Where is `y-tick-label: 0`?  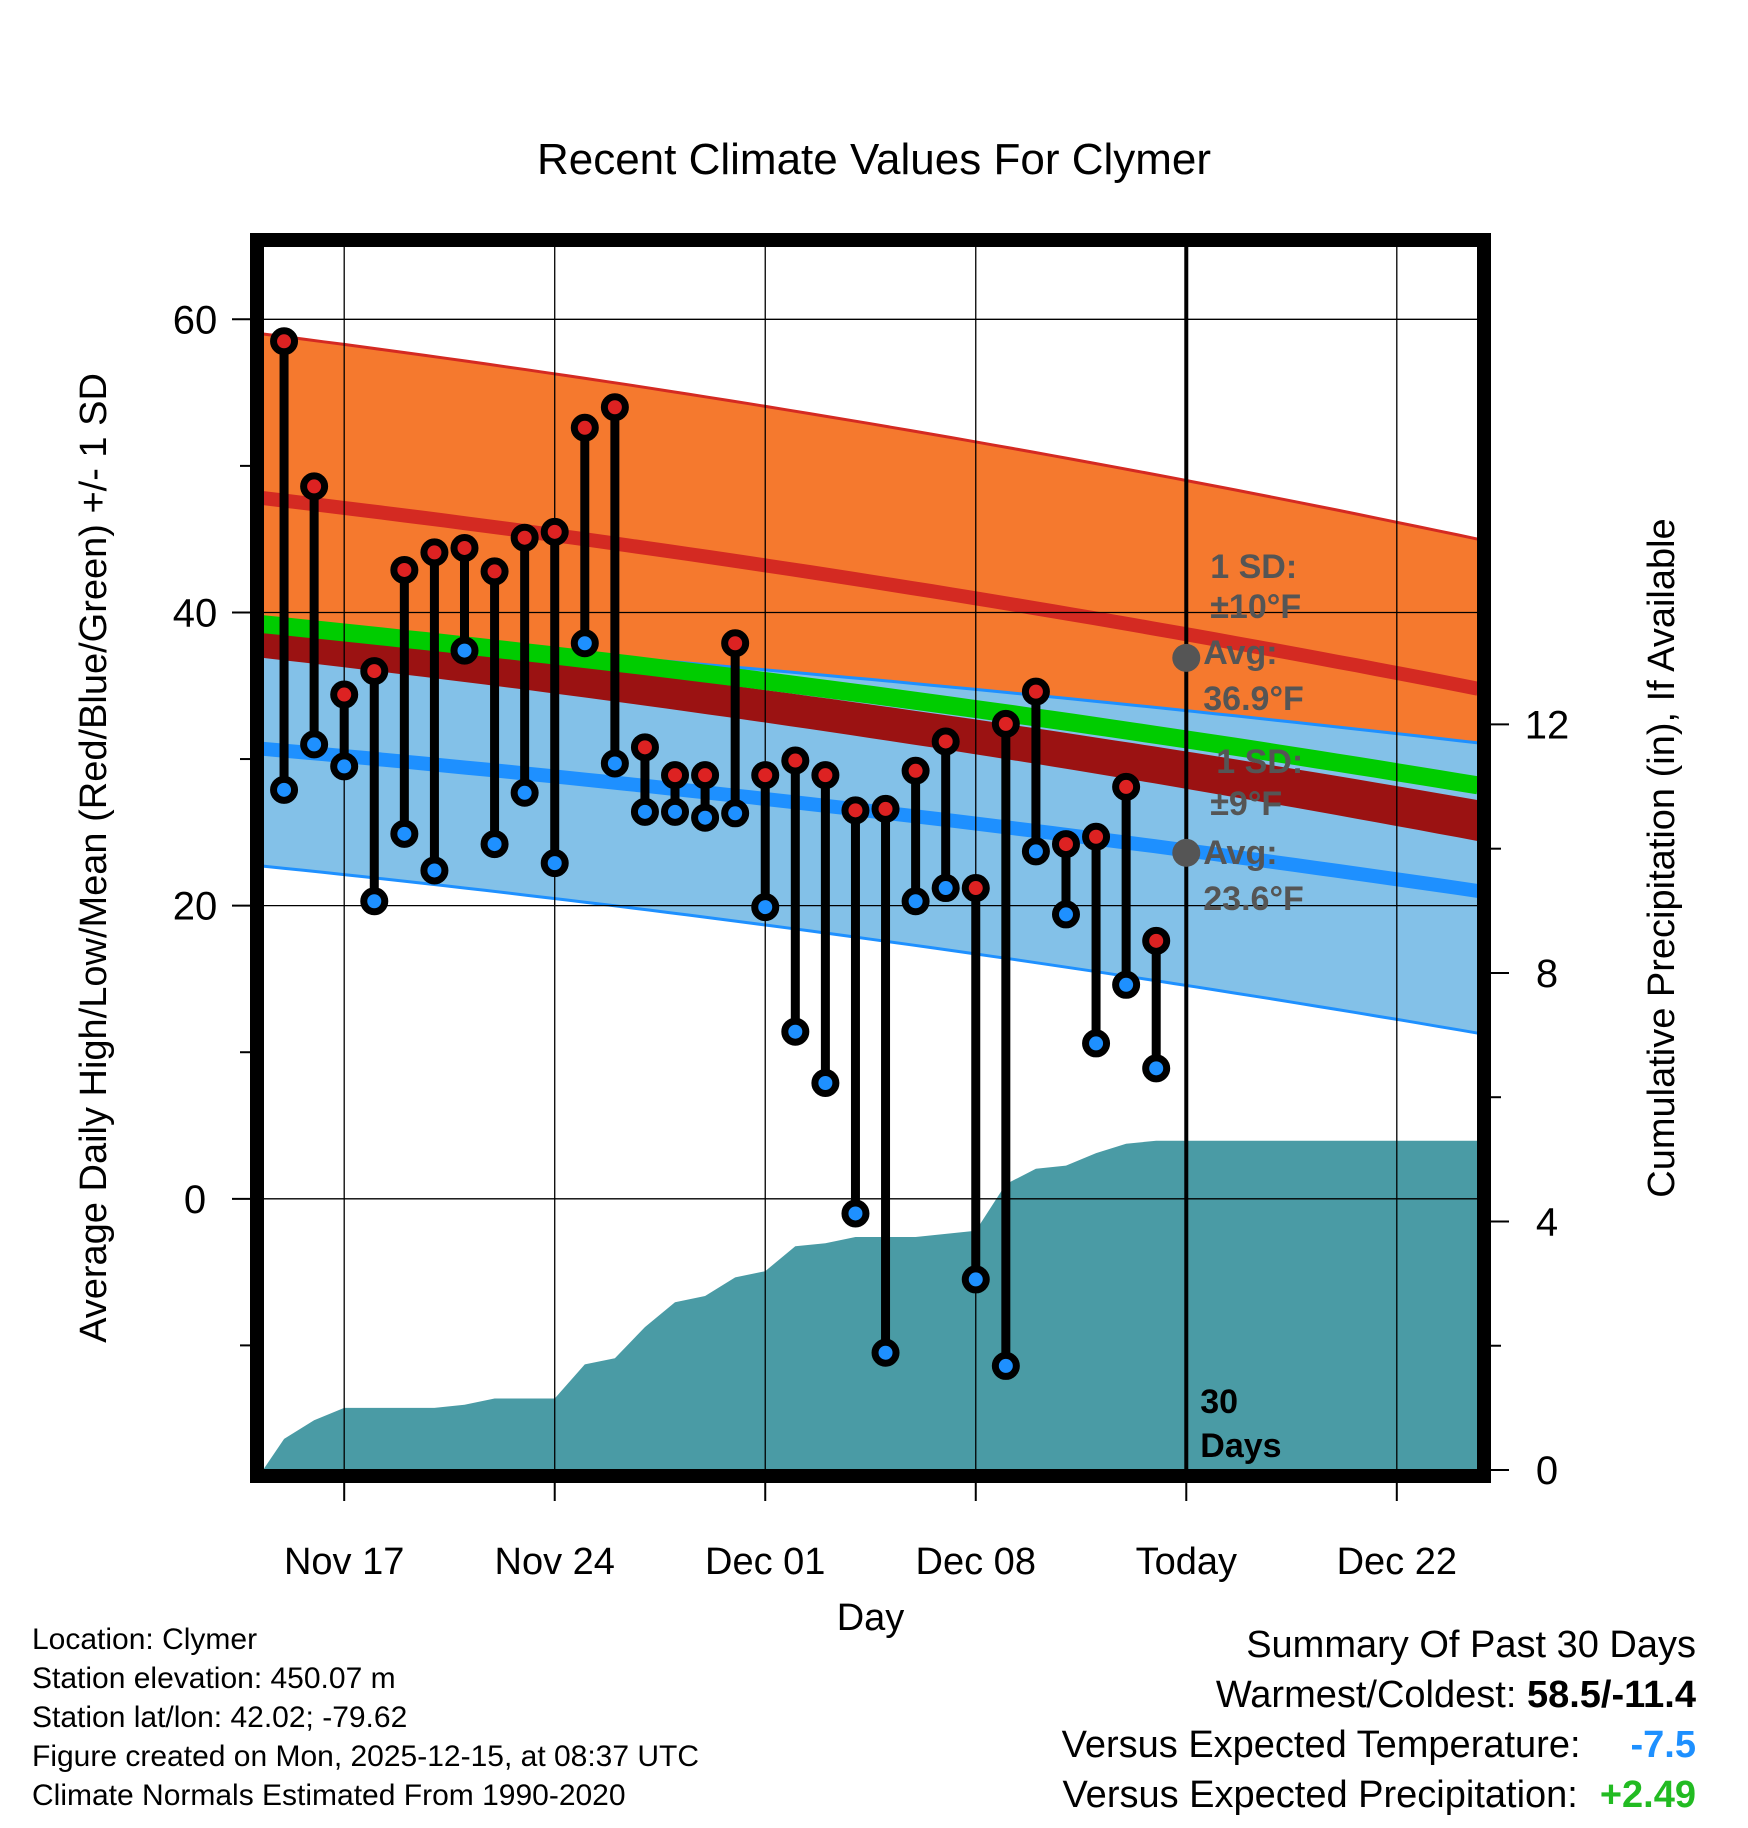
y-tick-label: 0 is located at coordinates (195, 1200).